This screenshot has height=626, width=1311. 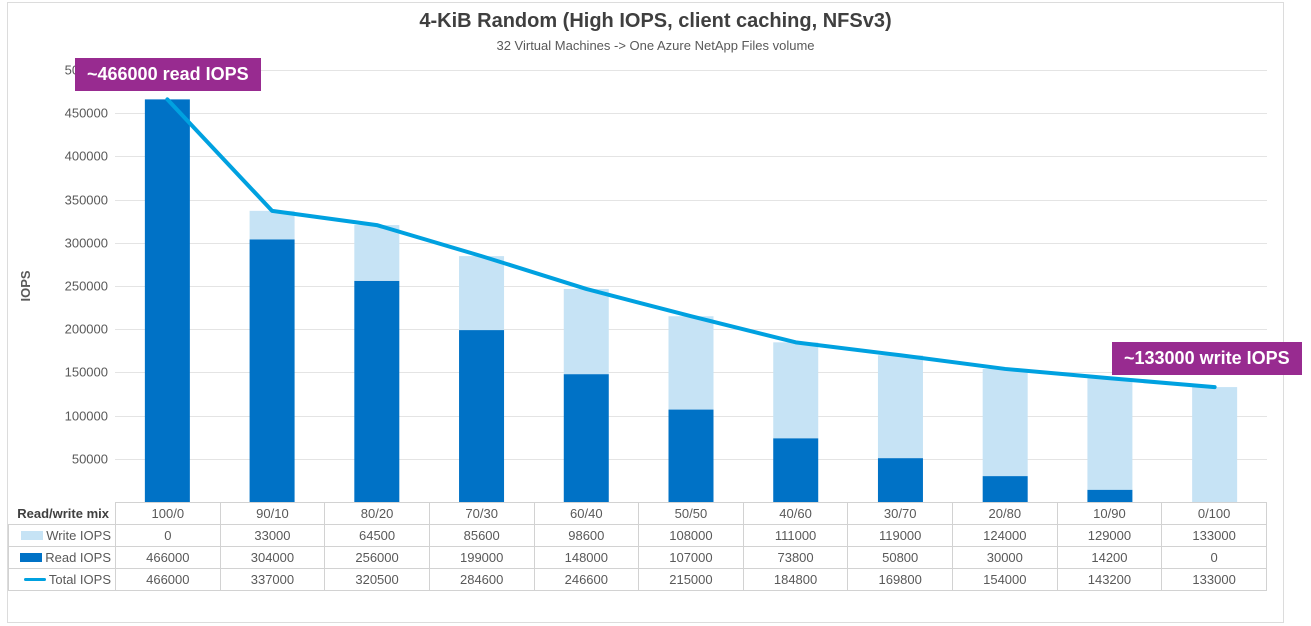 I want to click on table-cell: 30000, so click(x=1005, y=557).